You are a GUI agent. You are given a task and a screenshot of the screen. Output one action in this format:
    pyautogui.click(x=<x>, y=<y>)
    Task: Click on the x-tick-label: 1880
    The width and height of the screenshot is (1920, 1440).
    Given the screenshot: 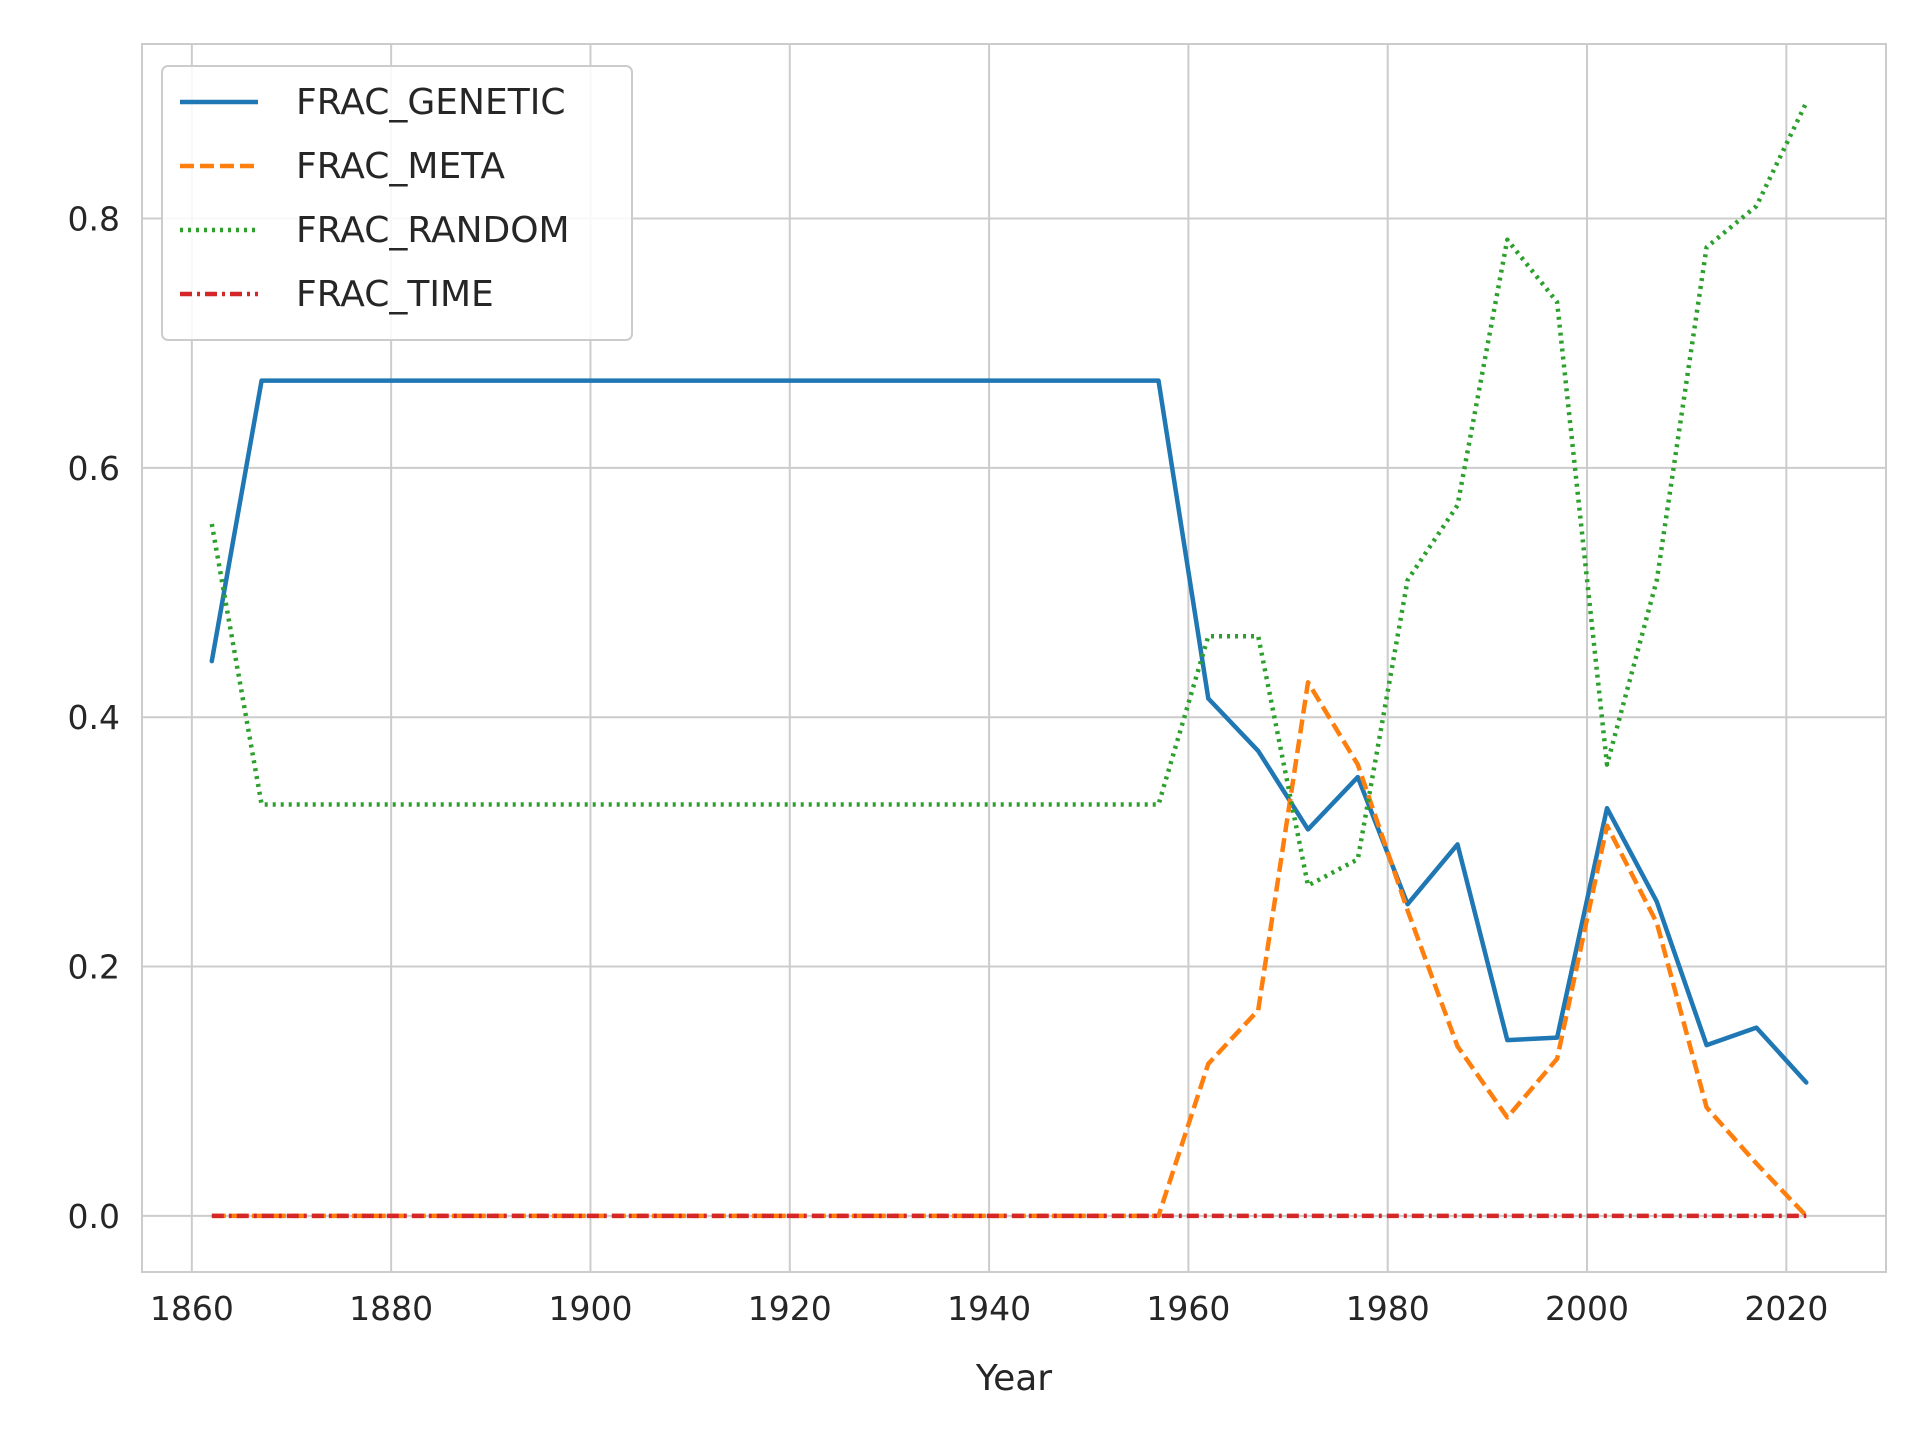 What is the action you would take?
    pyautogui.click(x=391, y=1308)
    